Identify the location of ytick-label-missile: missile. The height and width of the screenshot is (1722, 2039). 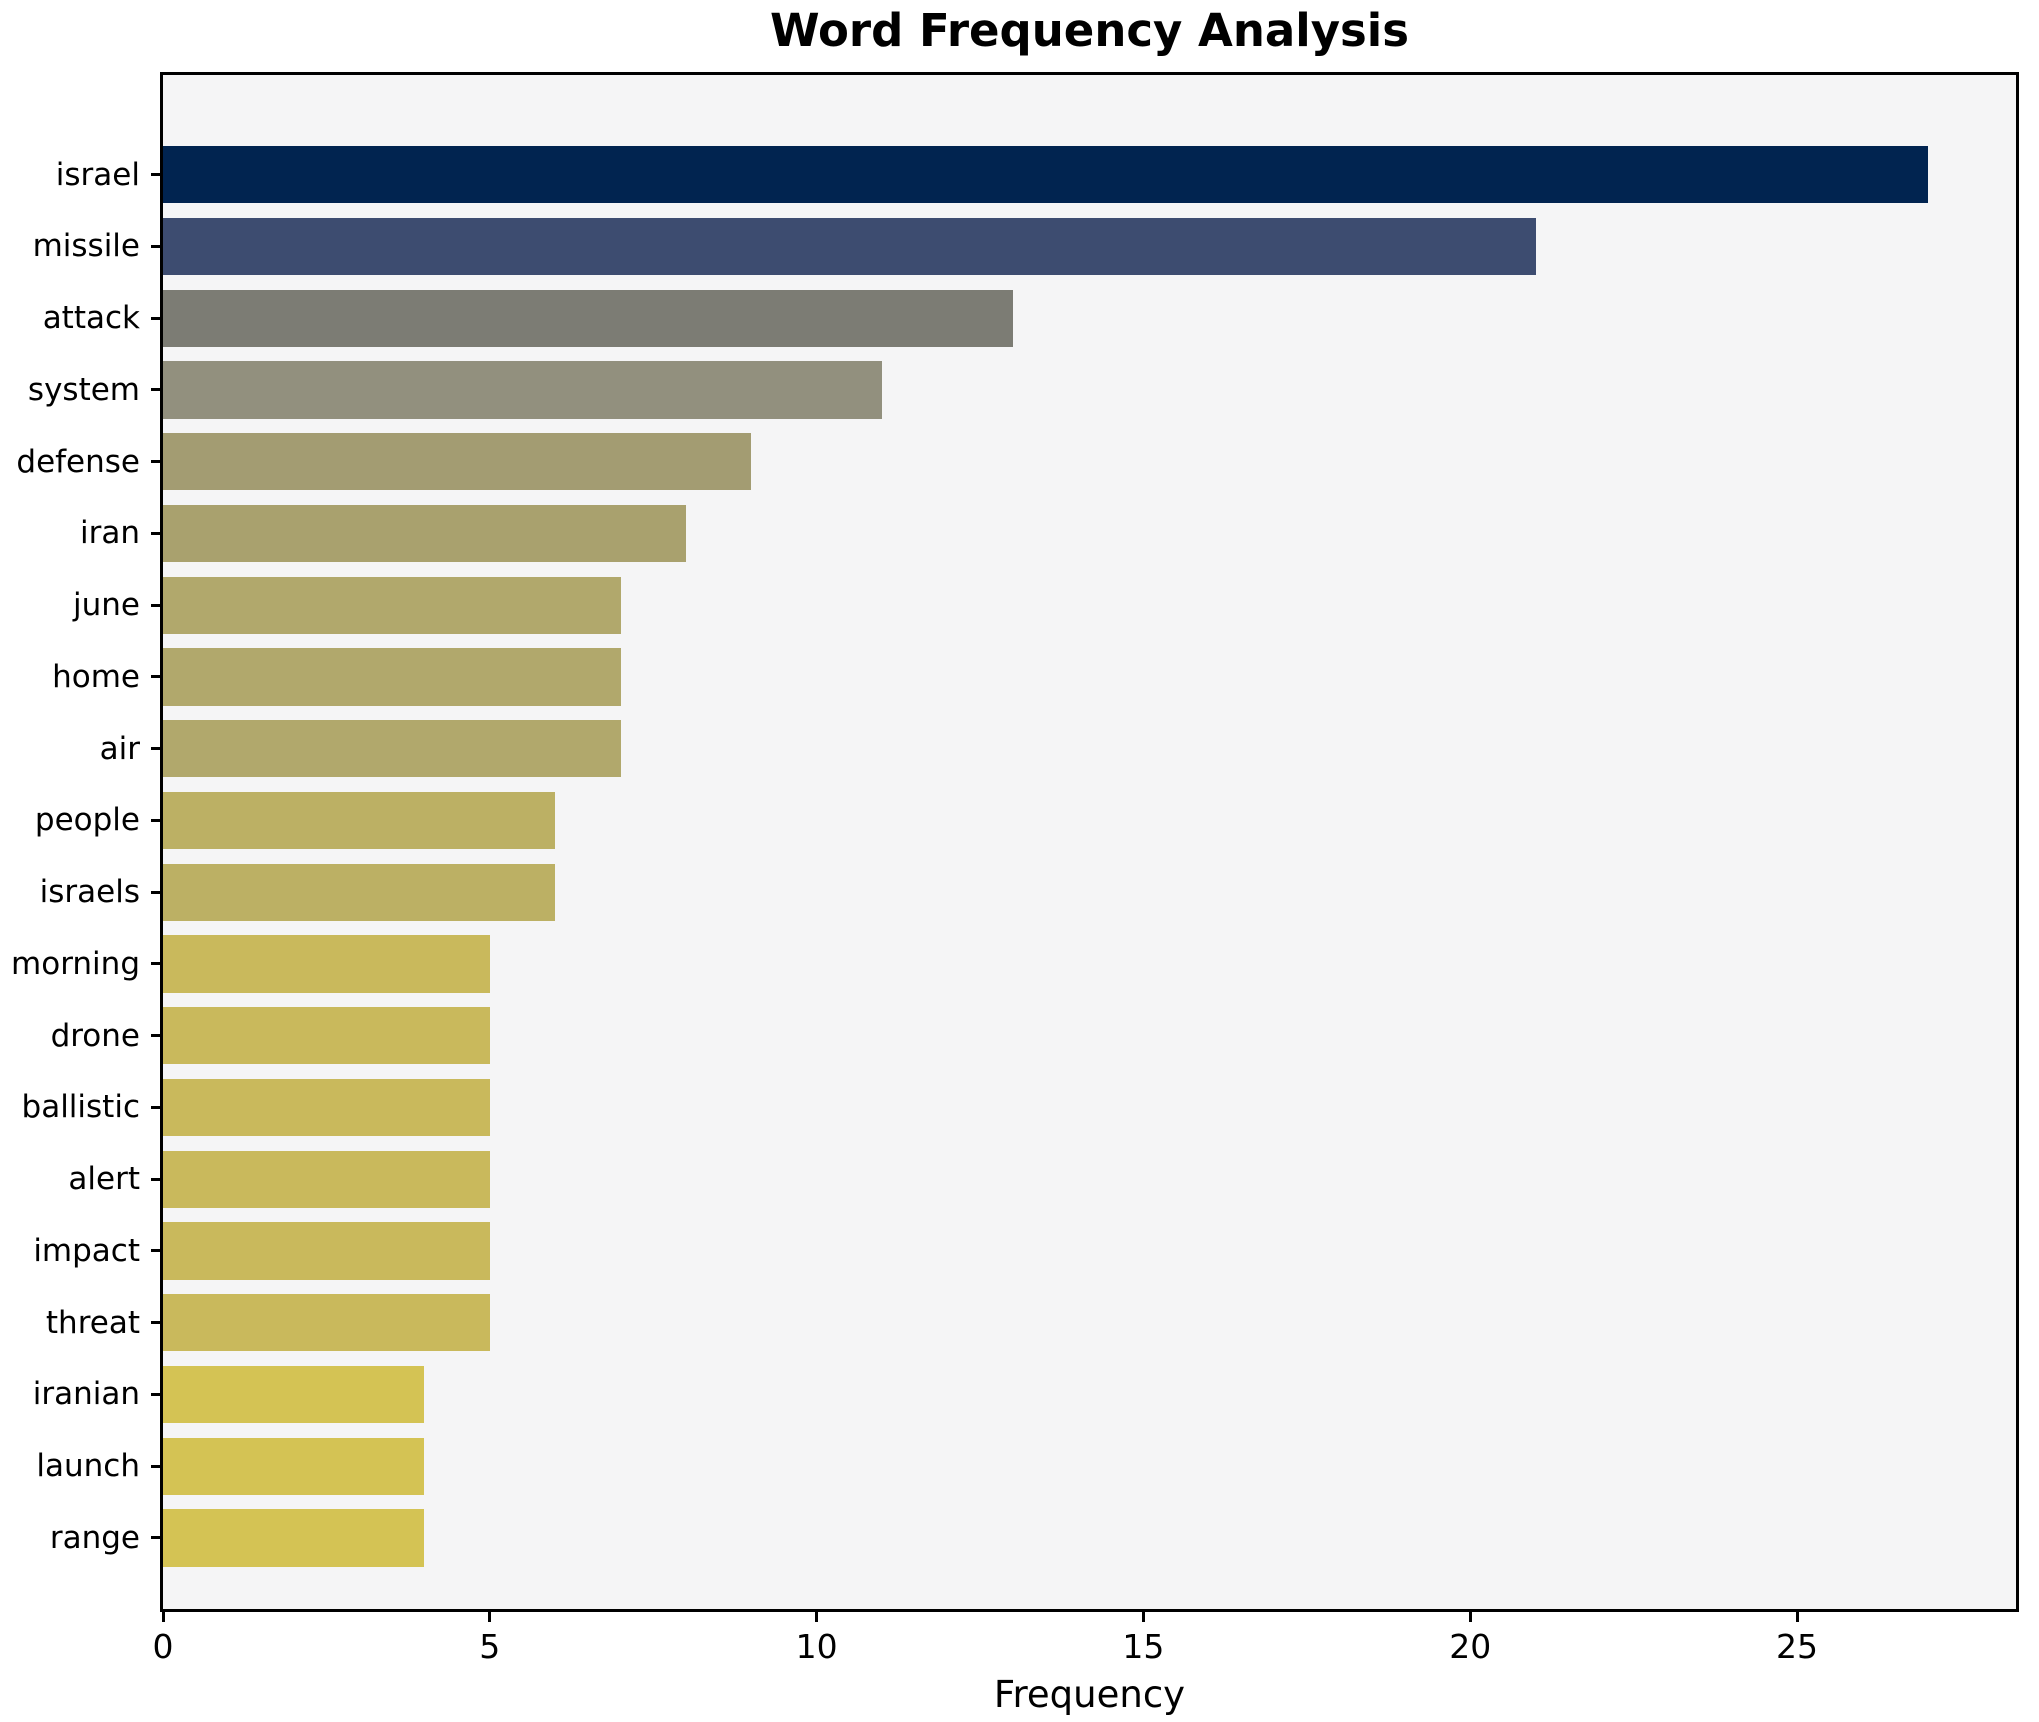
(86, 246).